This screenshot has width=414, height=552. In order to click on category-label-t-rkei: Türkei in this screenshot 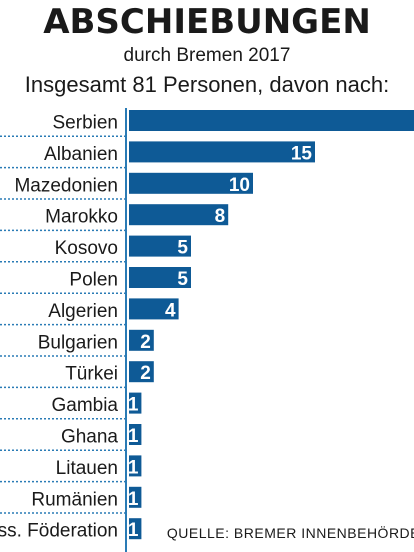, I will do `click(91, 374)`.